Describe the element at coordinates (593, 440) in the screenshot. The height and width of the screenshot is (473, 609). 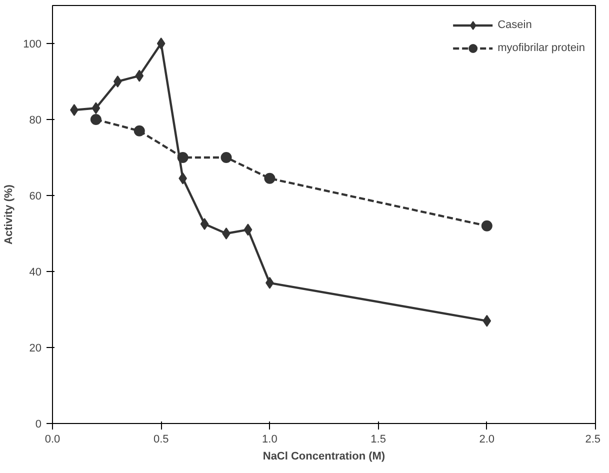
I see `x-tick-label: 2.5` at that location.